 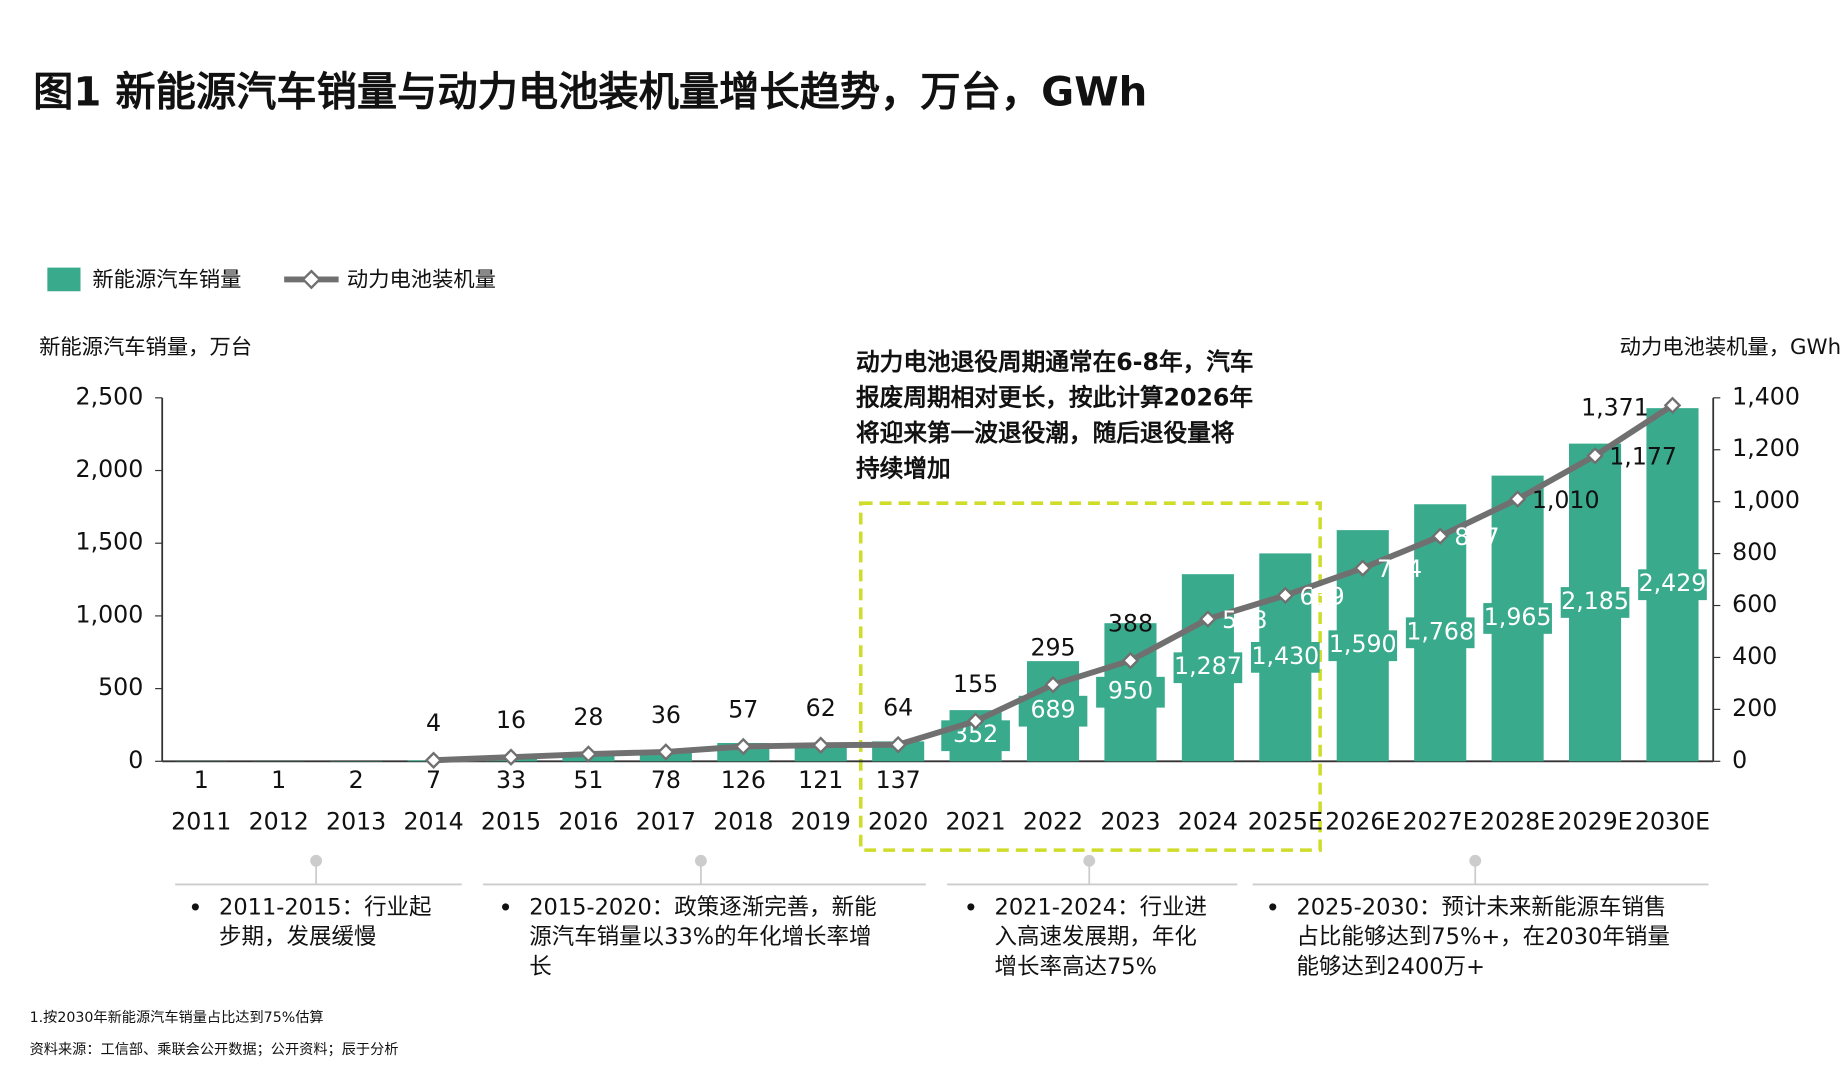 What do you see at coordinates (1481, 908) in the screenshot?
I see `phase-text: 2025-2030：预计未来新能源车销售` at bounding box center [1481, 908].